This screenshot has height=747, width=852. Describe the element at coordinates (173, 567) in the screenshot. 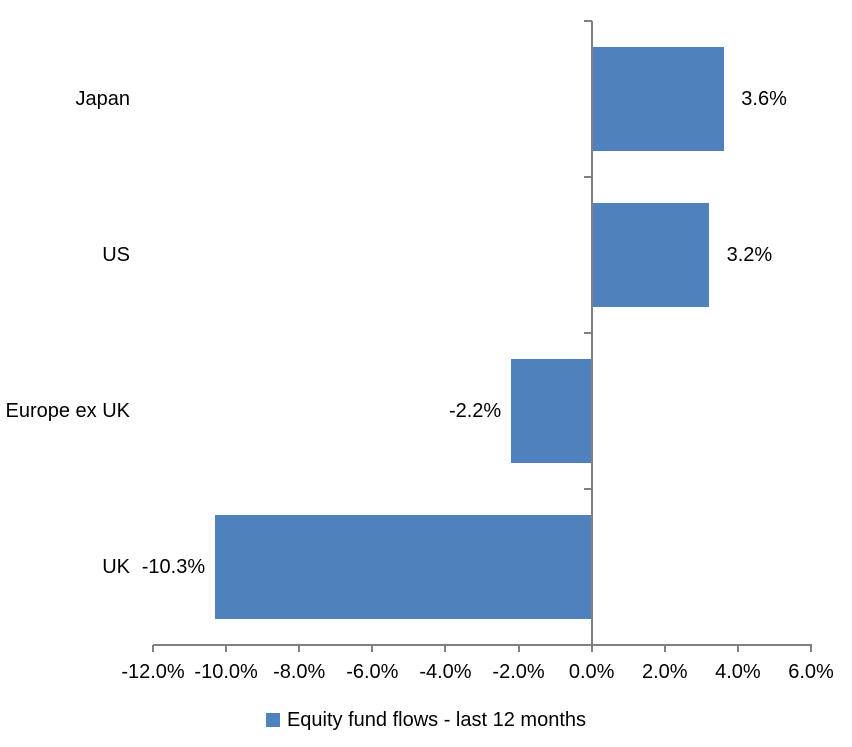

I see `bar-data-label: -10.3%` at that location.